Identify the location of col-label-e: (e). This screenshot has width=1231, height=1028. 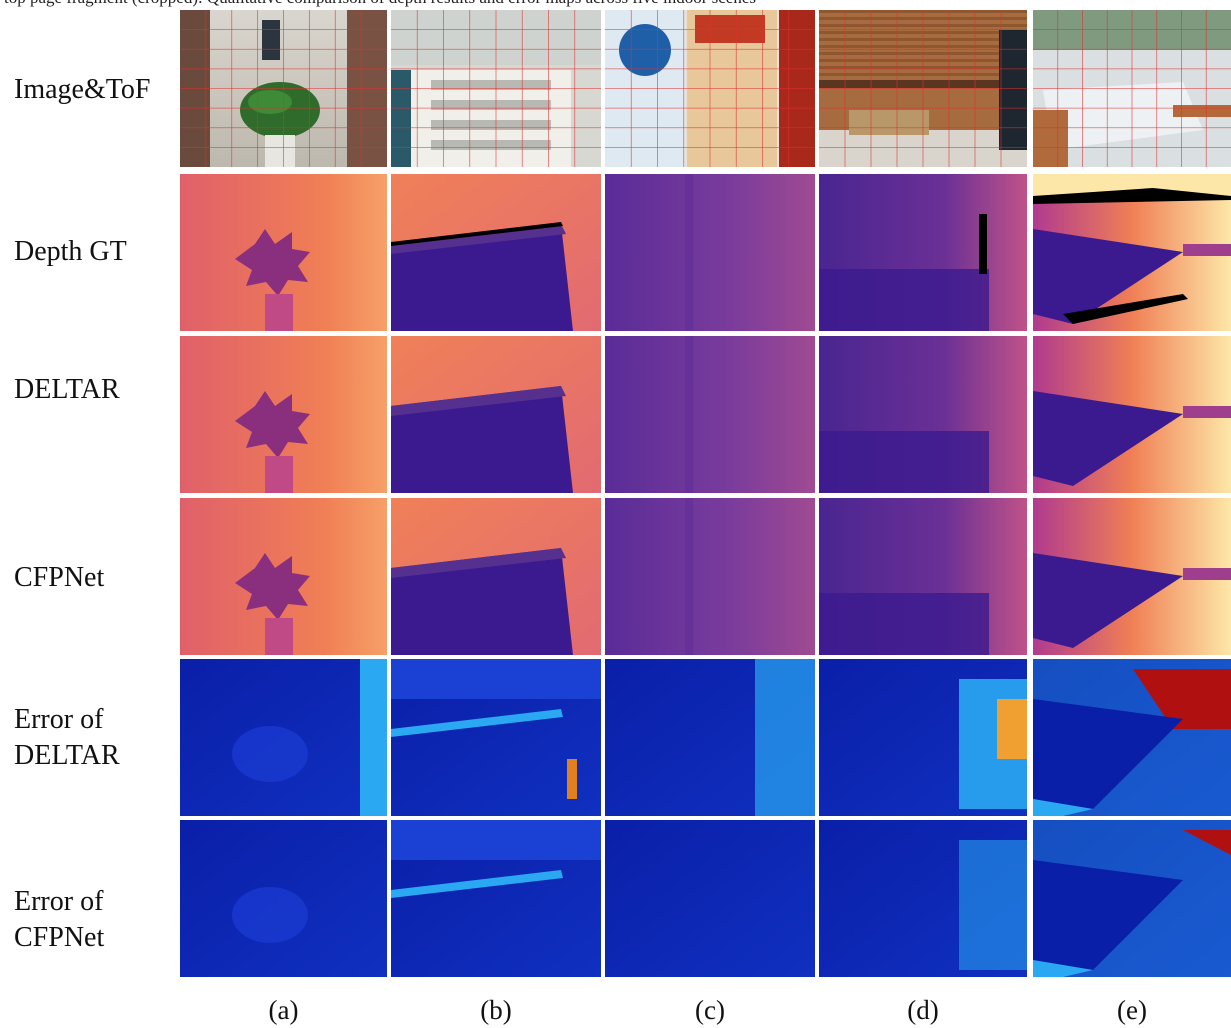
(1132, 1010).